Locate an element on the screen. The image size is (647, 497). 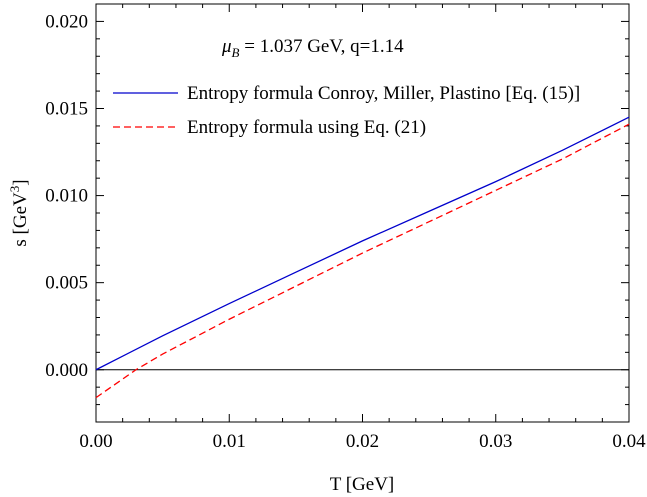
annotation: μB = 1.037 GeV, q=1.14 is located at coordinates (312, 48).